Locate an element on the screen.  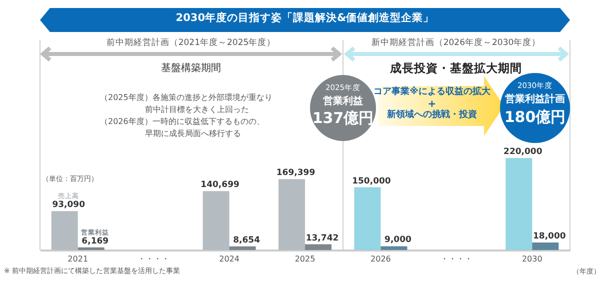
data-label: 150,000 is located at coordinates (371, 181).